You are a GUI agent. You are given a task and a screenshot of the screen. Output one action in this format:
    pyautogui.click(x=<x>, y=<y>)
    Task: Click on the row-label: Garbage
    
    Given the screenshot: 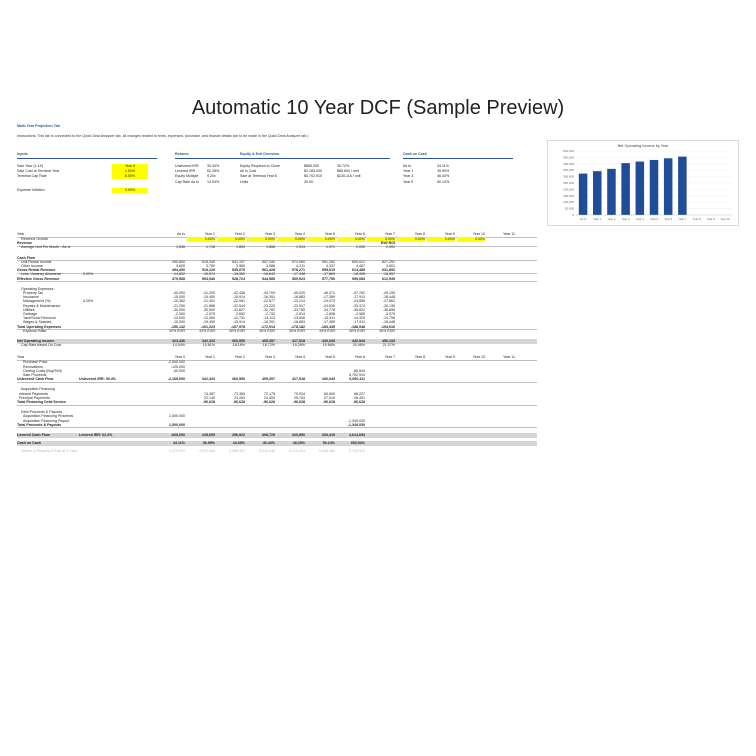 What is the action you would take?
    pyautogui.click(x=30, y=314)
    